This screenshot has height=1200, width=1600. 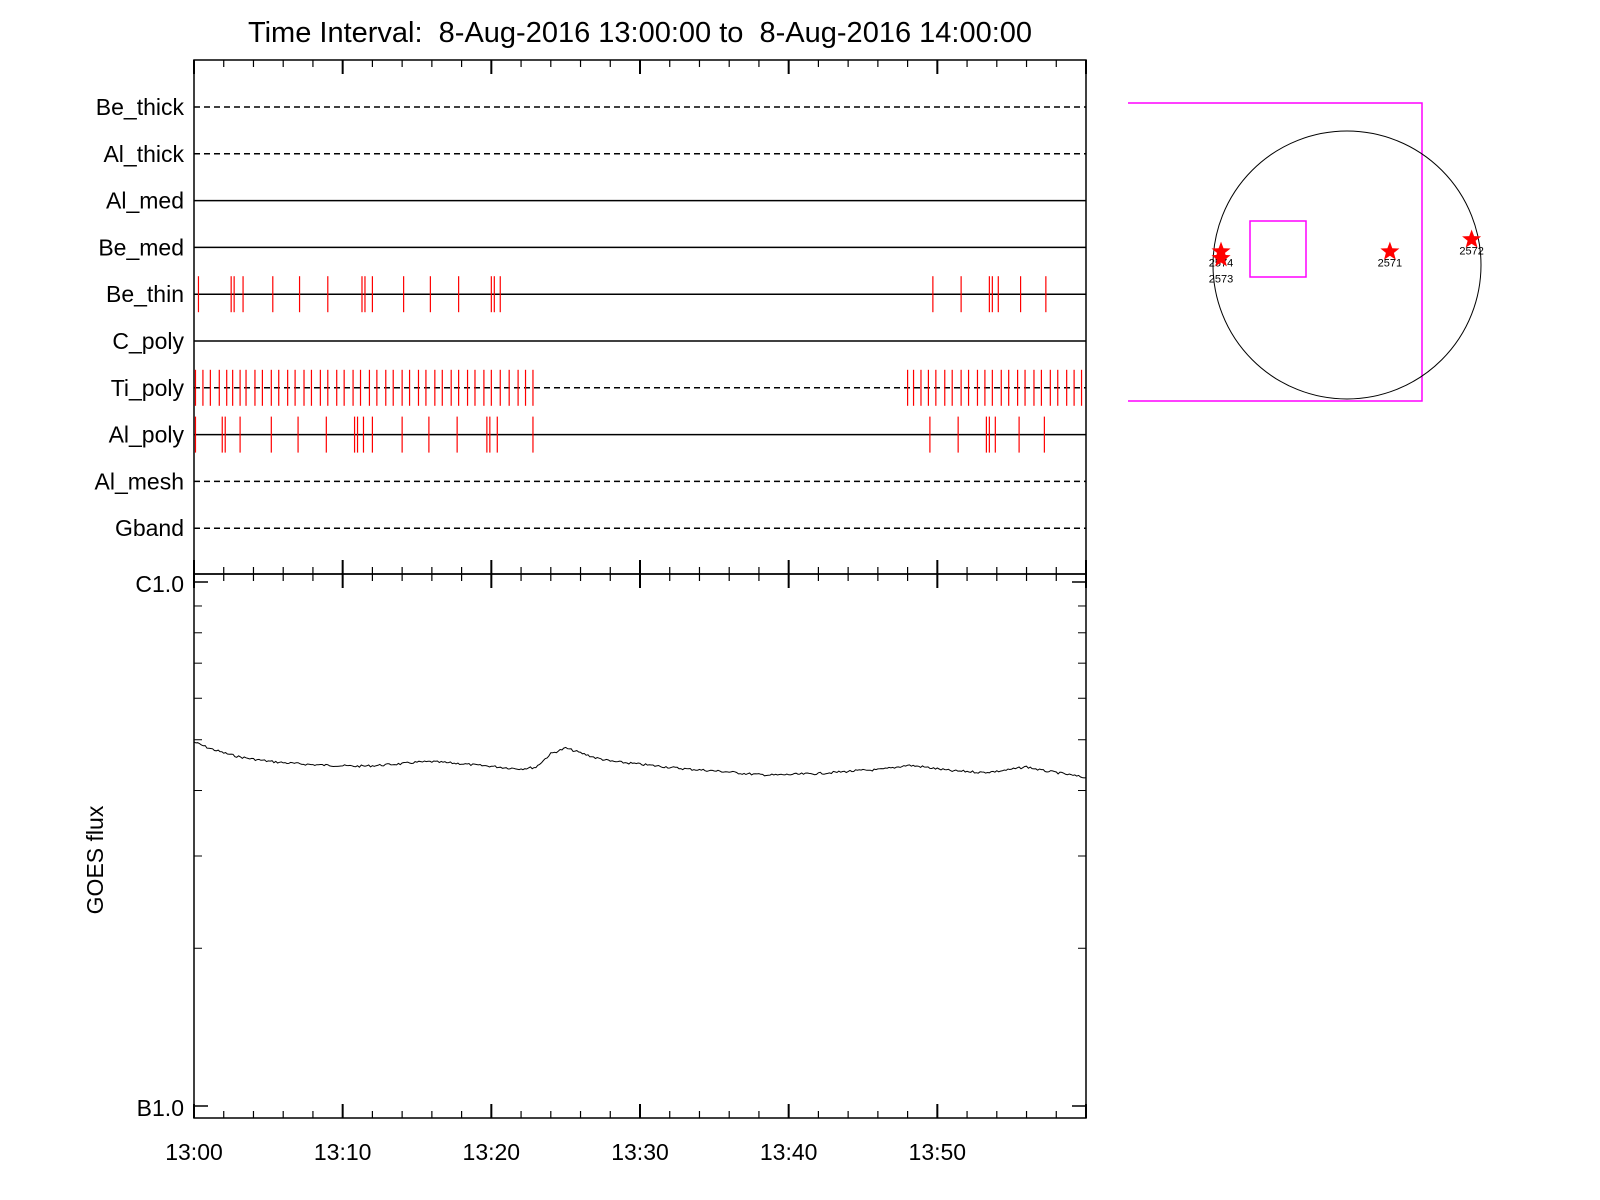 I want to click on row-label: Gband, so click(x=149, y=528).